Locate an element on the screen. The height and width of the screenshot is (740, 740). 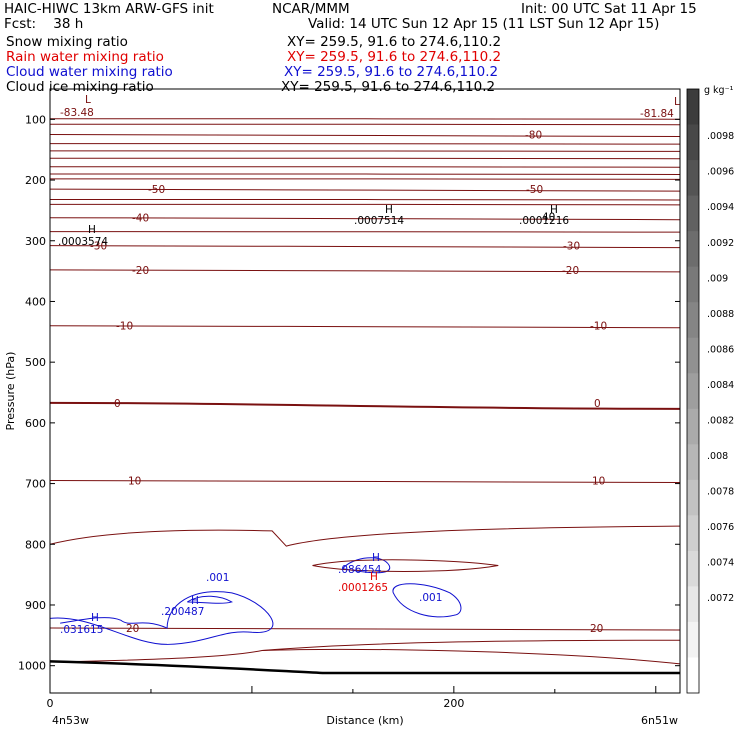
colorbar-tick-label: .008 is located at coordinates (717, 456).